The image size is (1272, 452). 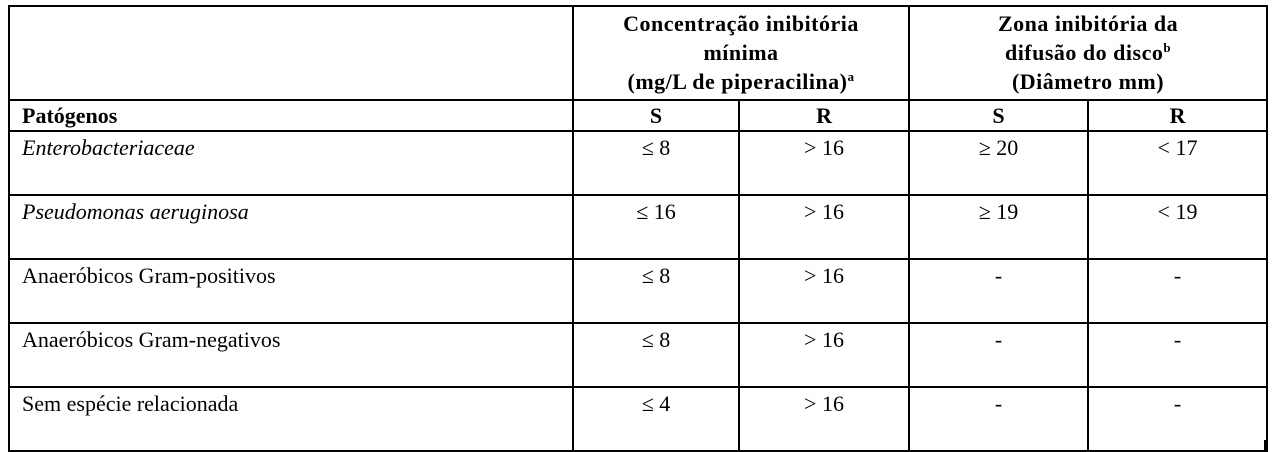 I want to click on pathogen-cell: Anaeróbicos Gram-positivos, so click(x=291, y=291).